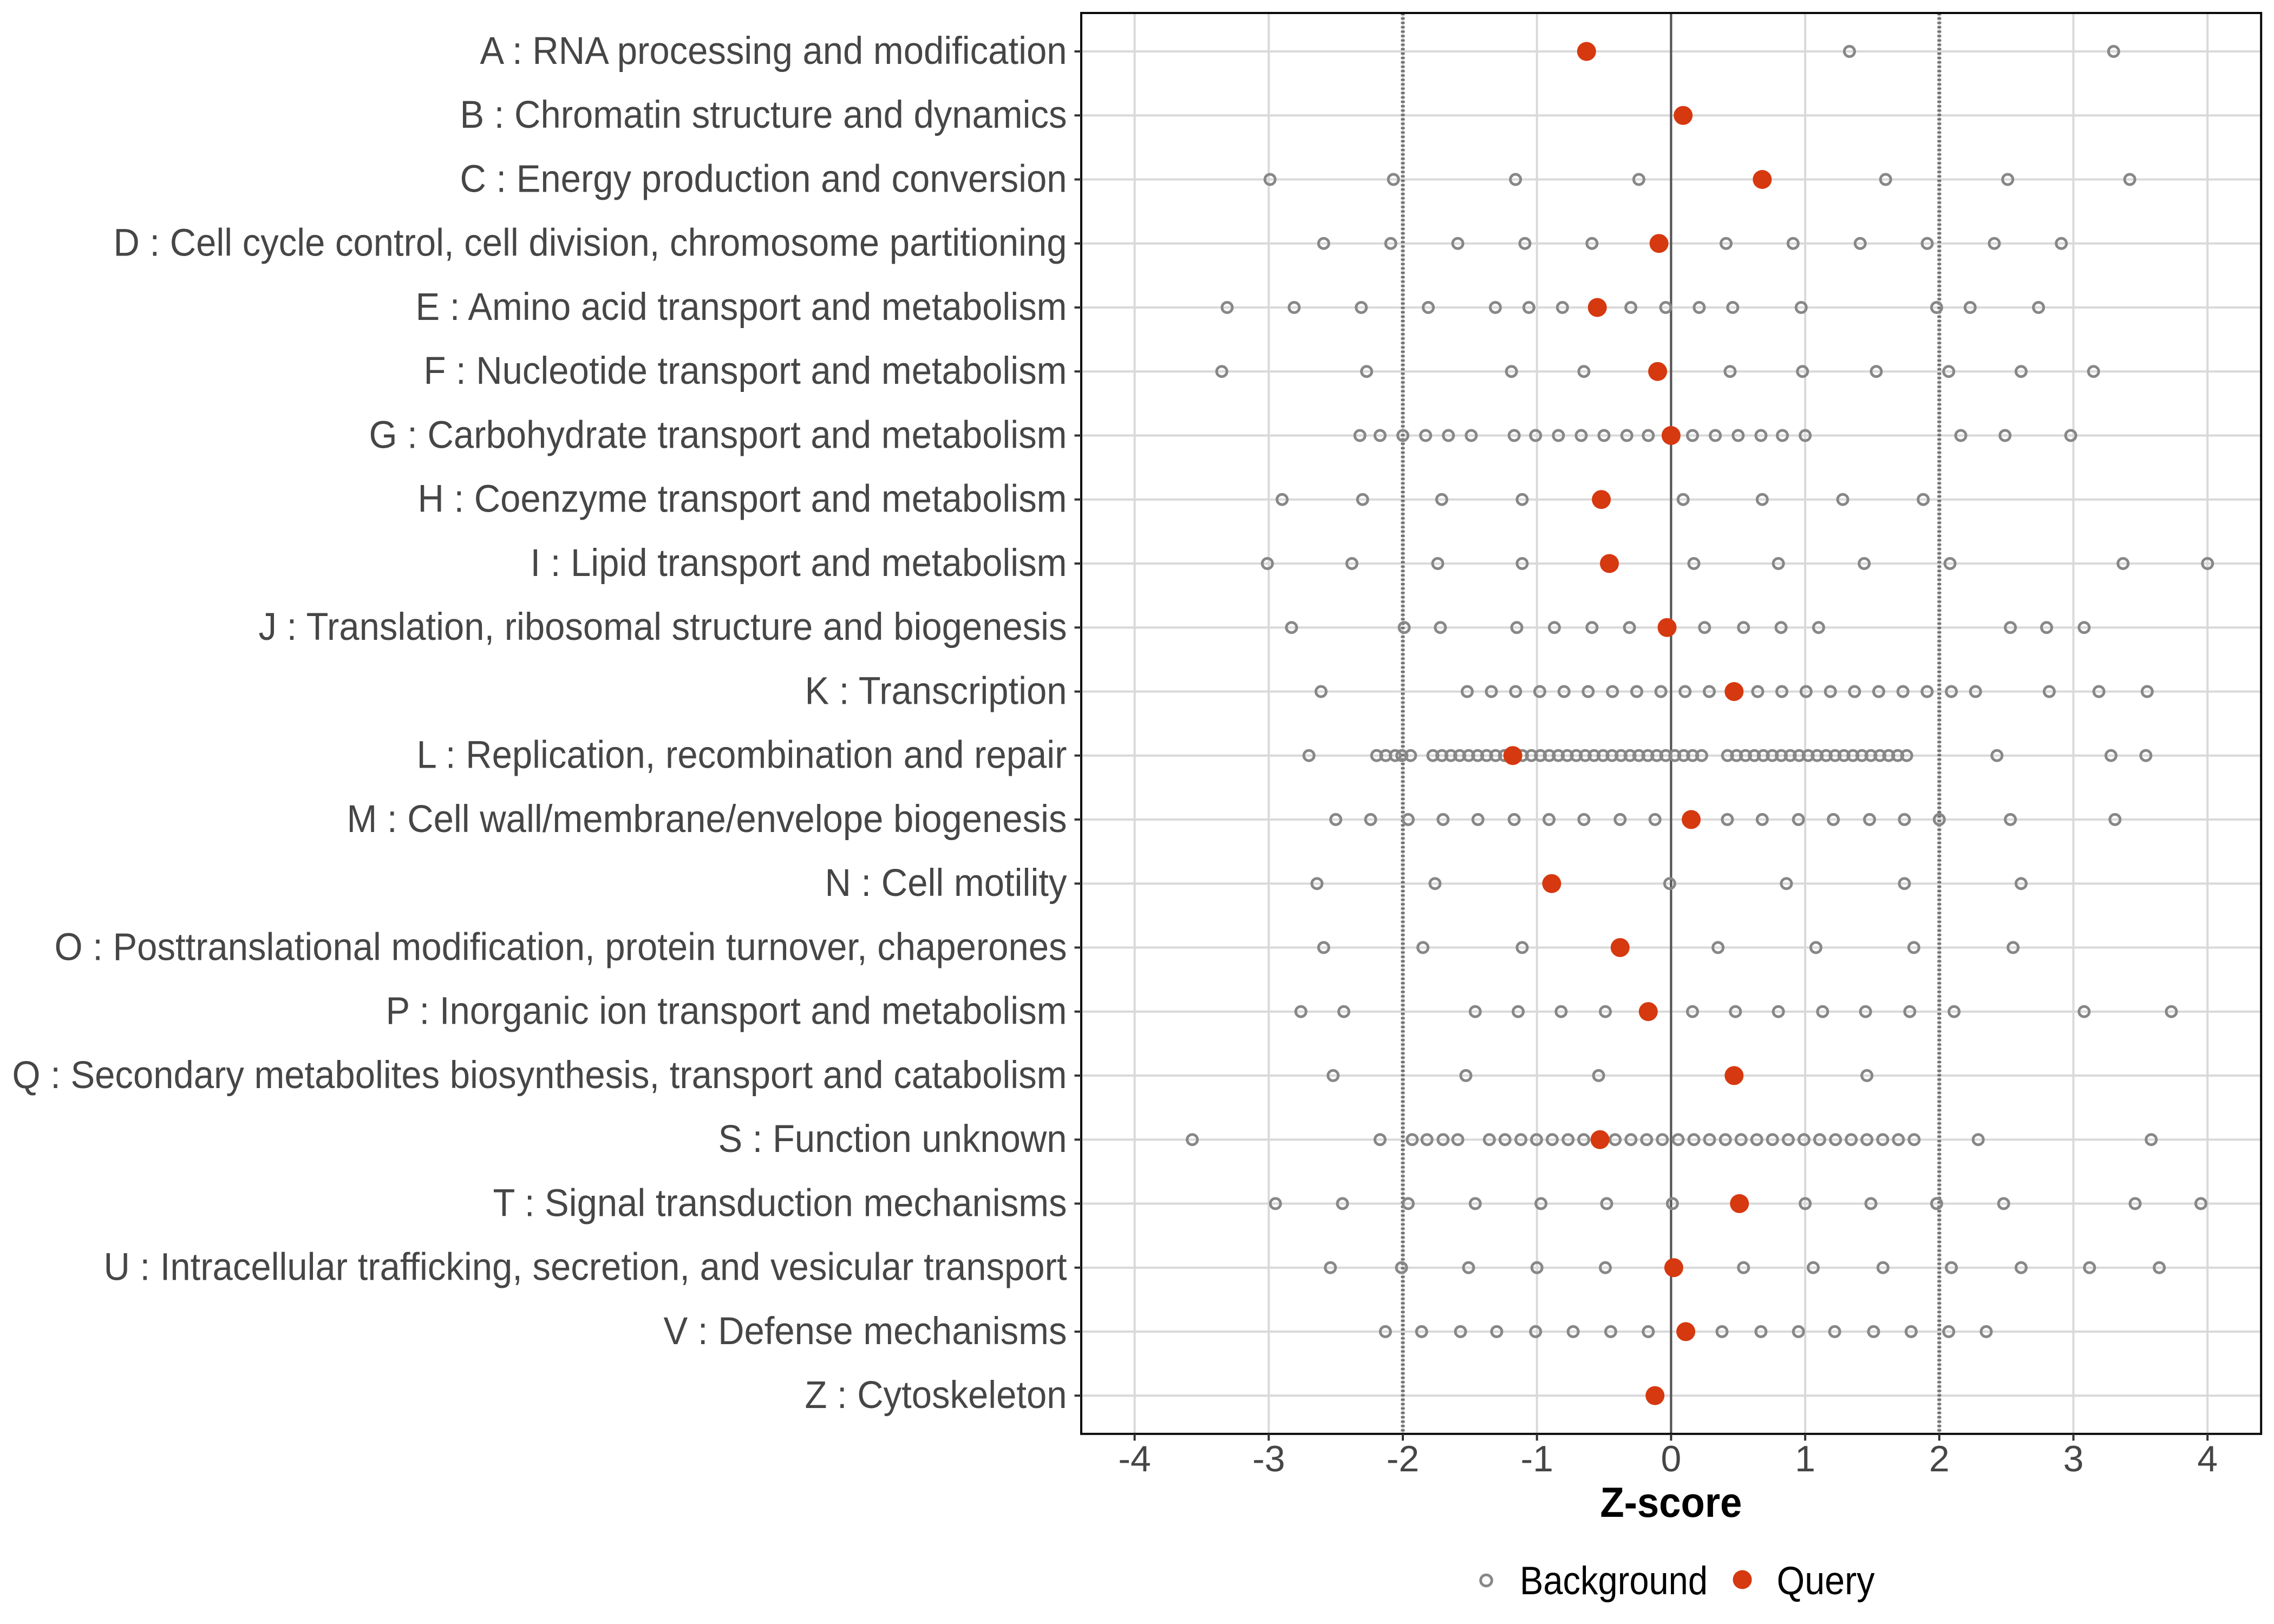  I want to click on svg-text:I : Lipid transport and metabo: I : Lipid transport and metabolism, so click(799, 563).